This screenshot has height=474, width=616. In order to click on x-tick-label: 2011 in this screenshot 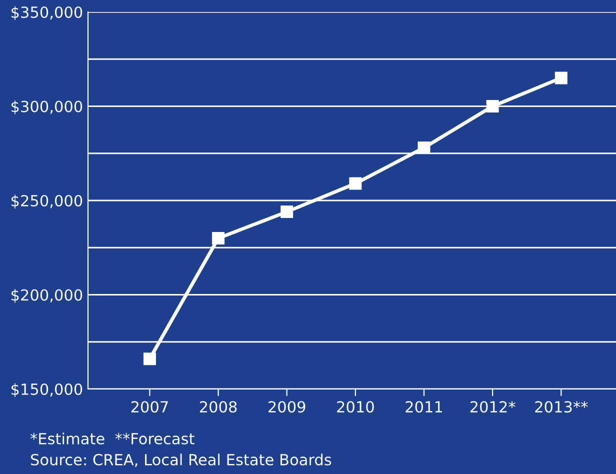, I will do `click(424, 407)`.